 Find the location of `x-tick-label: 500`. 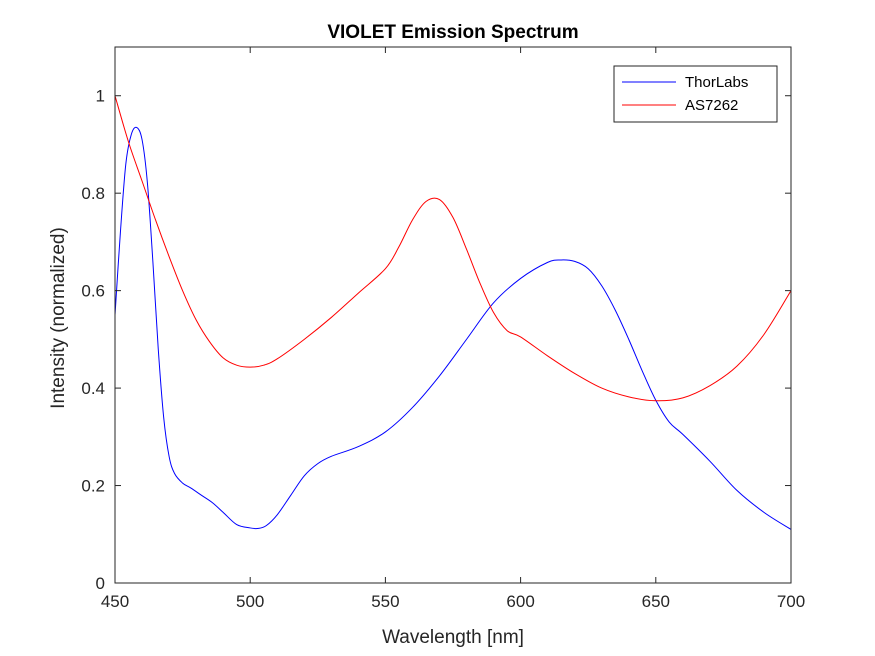

x-tick-label: 500 is located at coordinates (250, 601).